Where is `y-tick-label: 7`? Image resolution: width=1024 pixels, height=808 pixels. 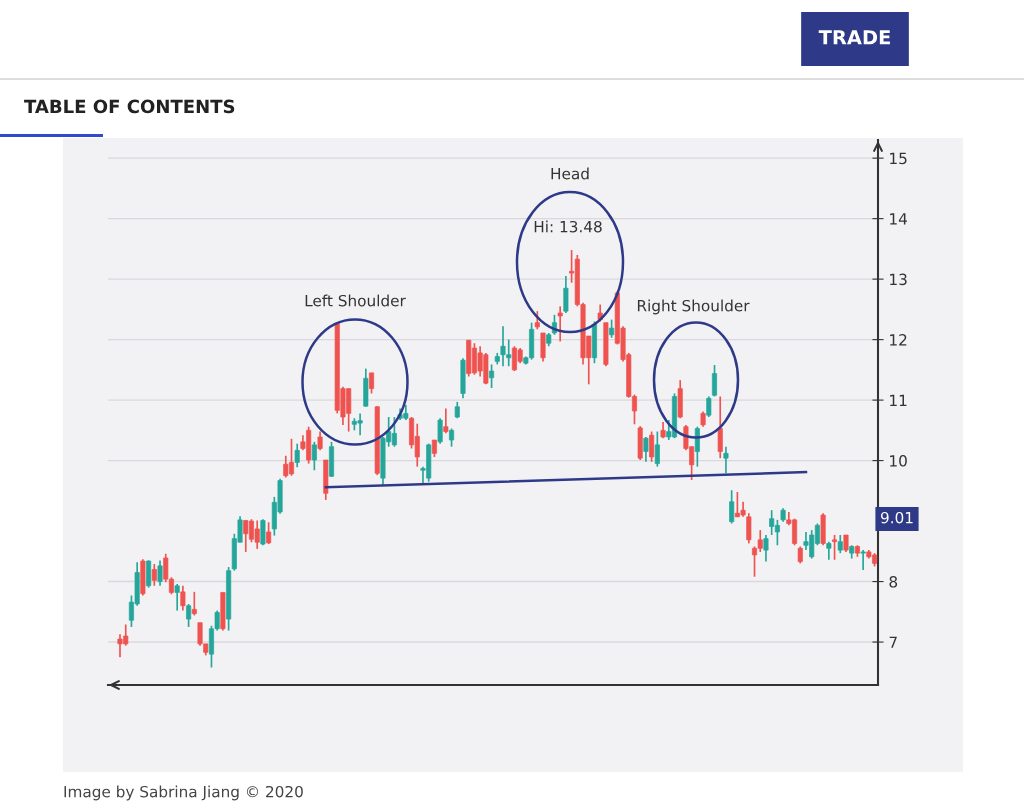 y-tick-label: 7 is located at coordinates (893, 642).